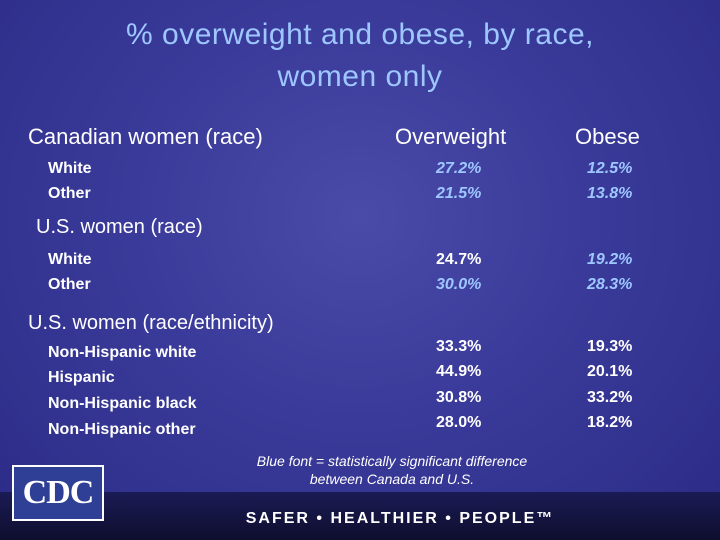  What do you see at coordinates (119, 227) in the screenshot?
I see `section-us-race: U.S. women (race)` at bounding box center [119, 227].